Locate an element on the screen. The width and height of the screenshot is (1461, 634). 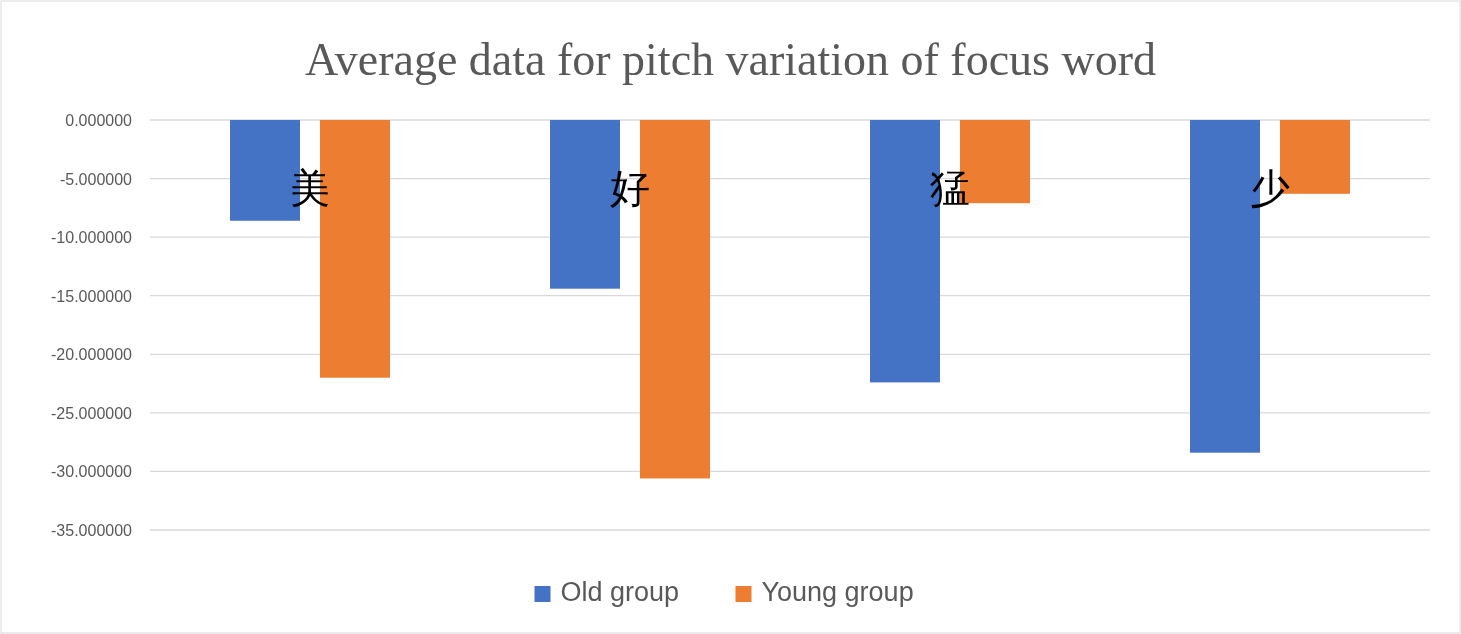
y-tick-label: -30.000000 is located at coordinates (92, 472).